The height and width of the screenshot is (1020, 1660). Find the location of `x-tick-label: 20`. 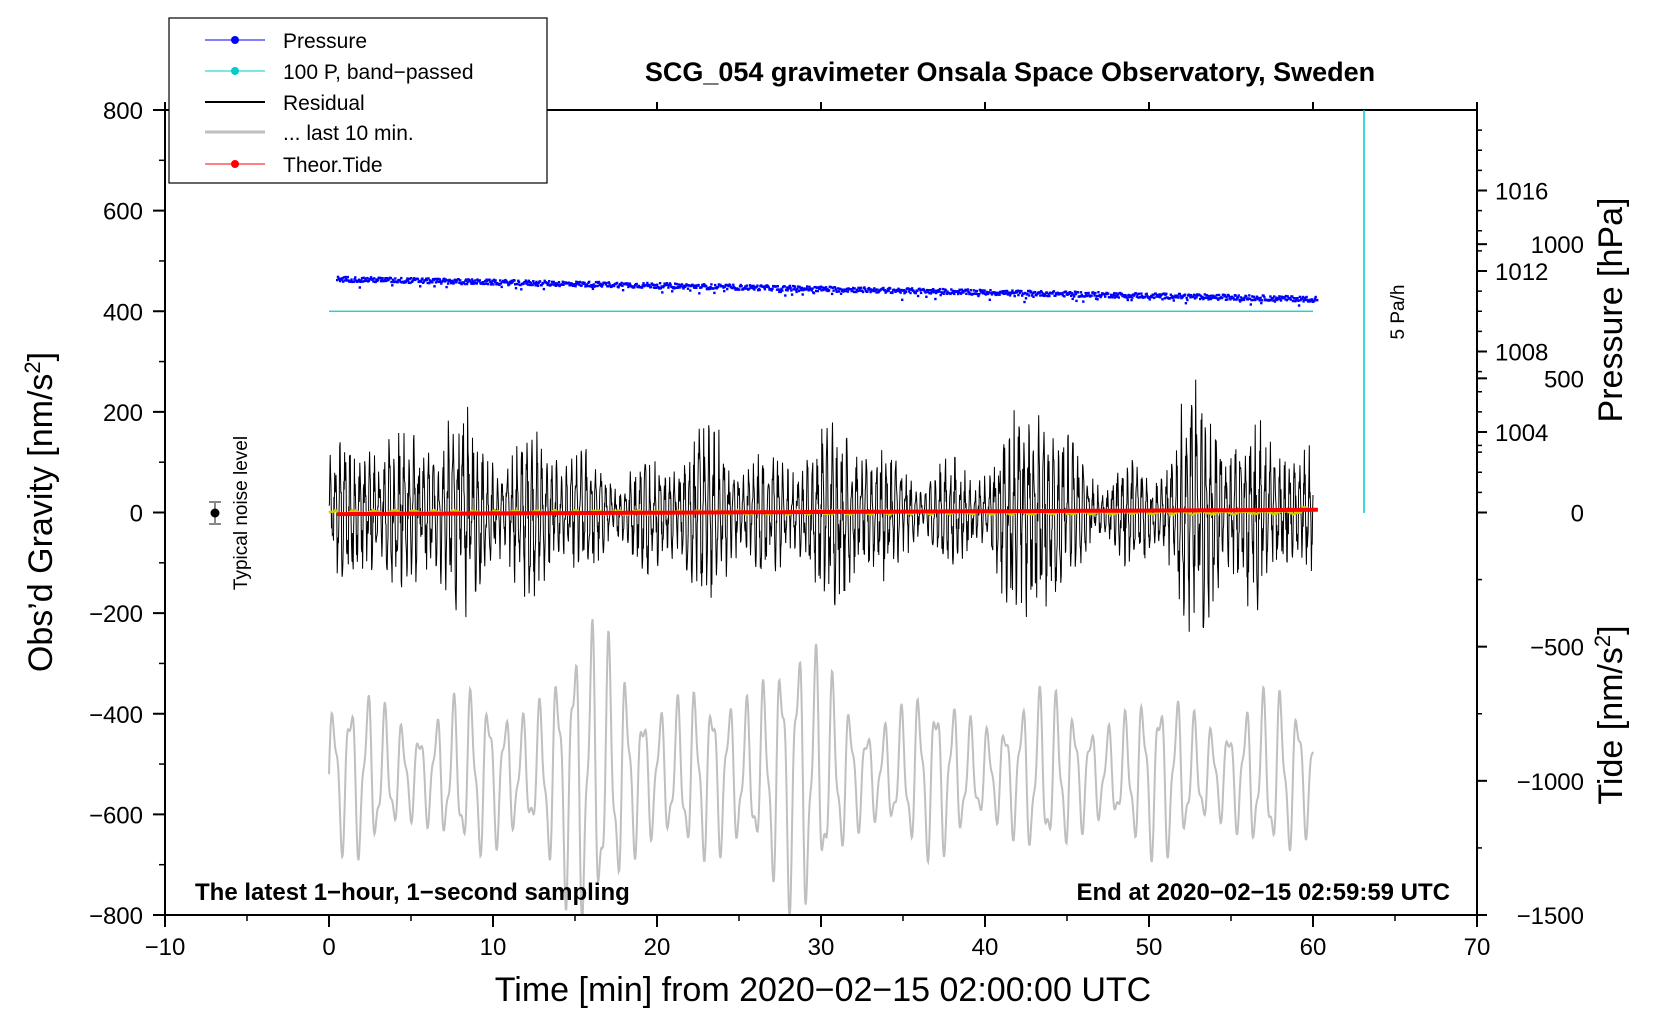

x-tick-label: 20 is located at coordinates (657, 947).